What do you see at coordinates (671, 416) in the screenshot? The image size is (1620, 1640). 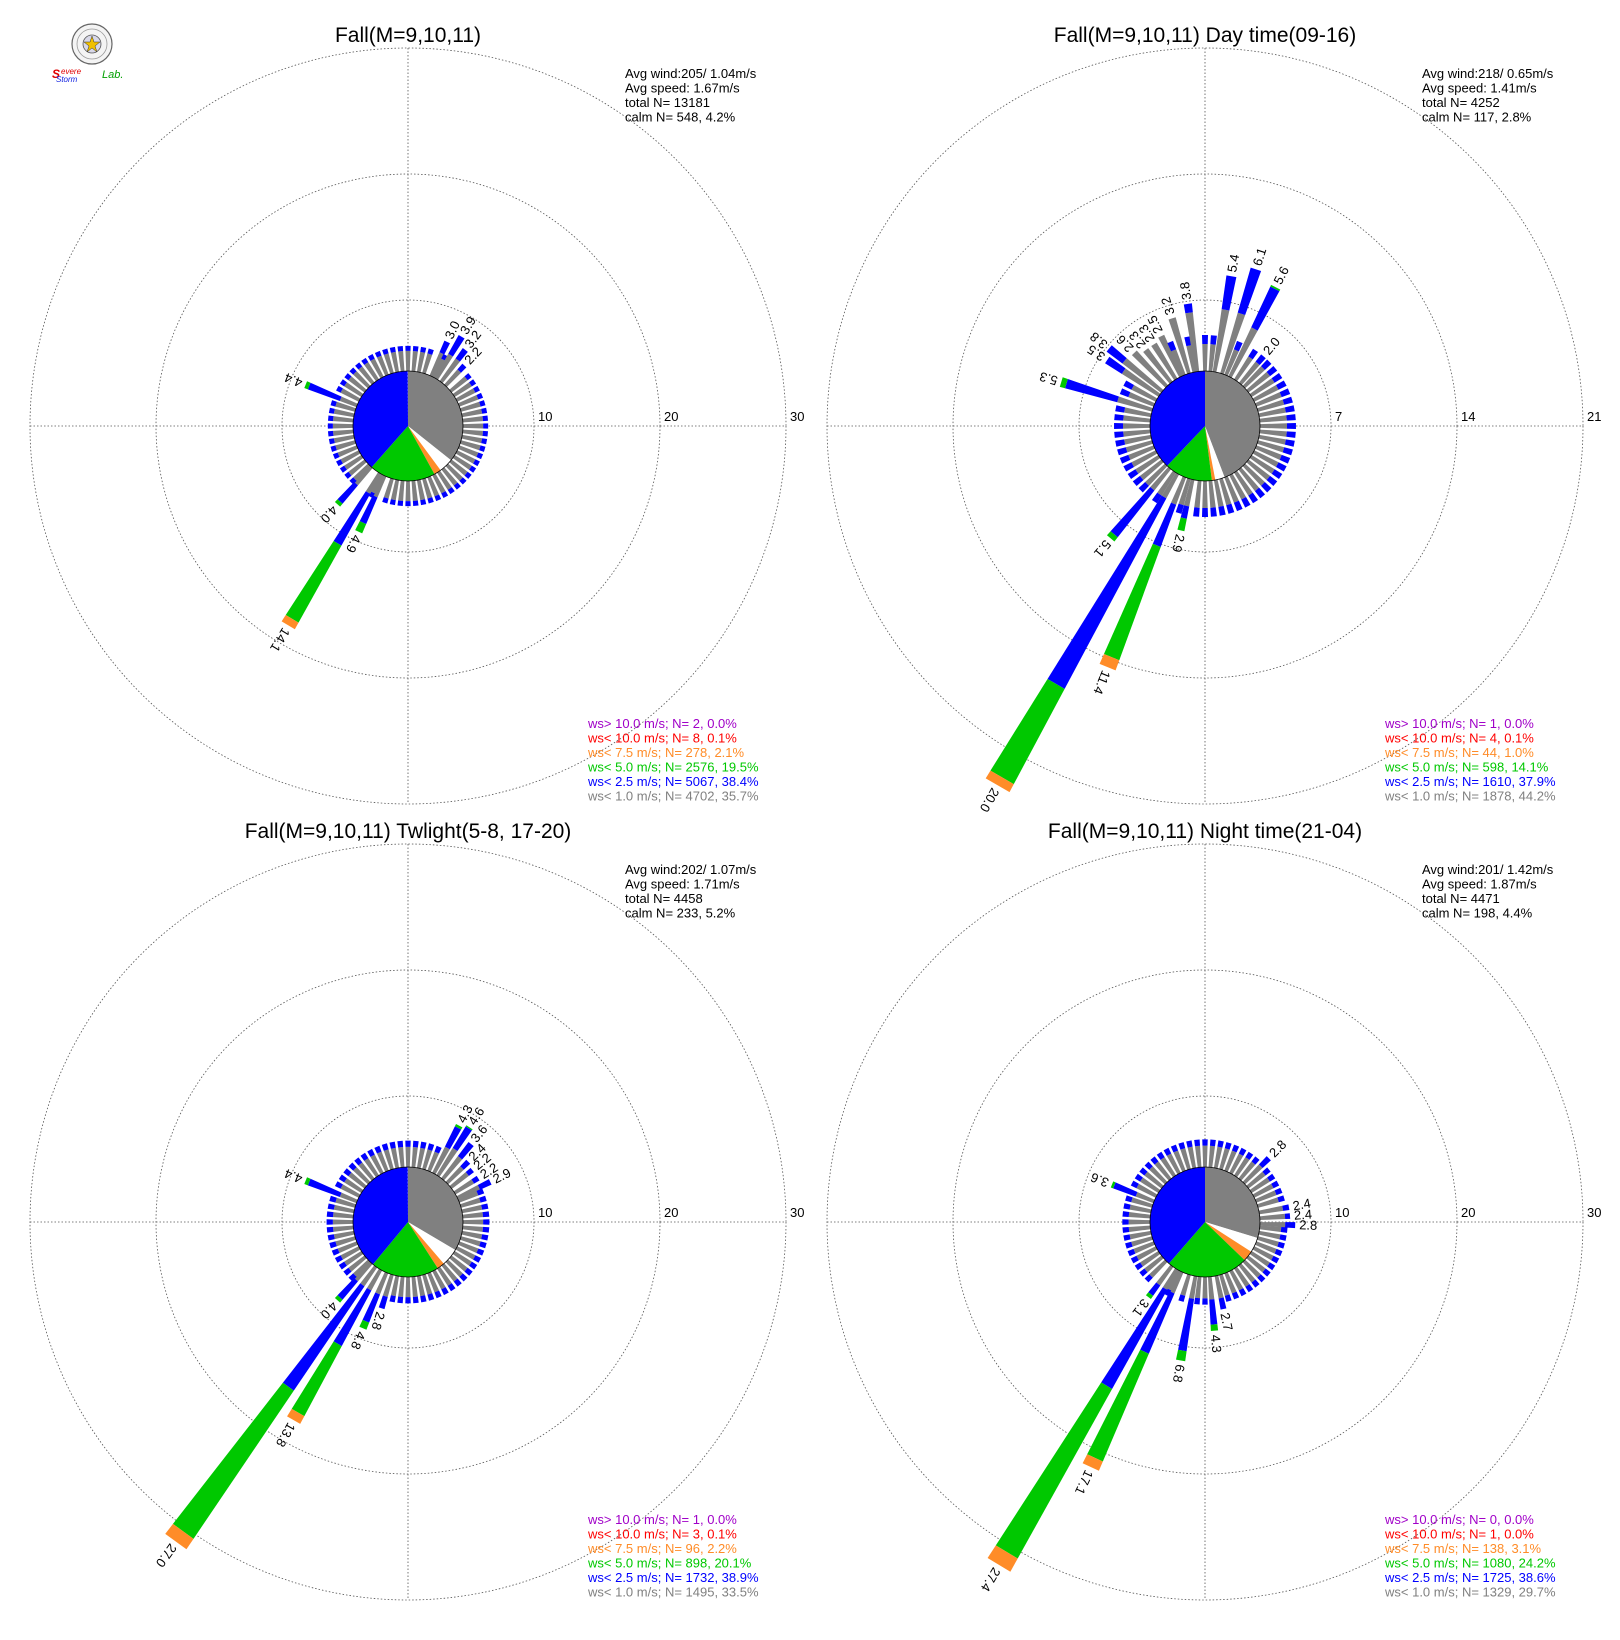 I see `ring-label: 20` at bounding box center [671, 416].